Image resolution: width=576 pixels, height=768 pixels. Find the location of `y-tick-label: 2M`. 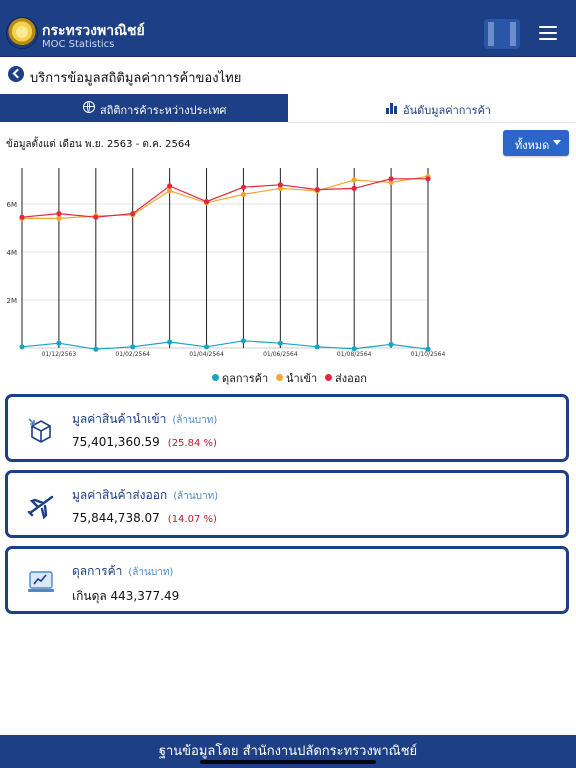

y-tick-label: 2M is located at coordinates (12, 301).